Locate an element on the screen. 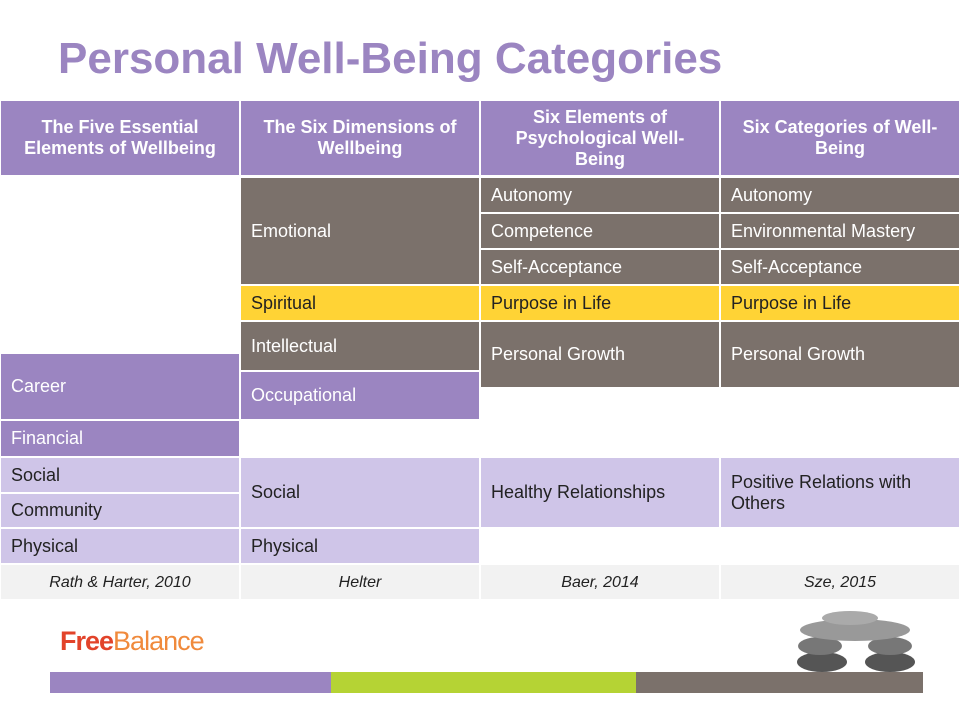 The height and width of the screenshot is (720, 960). source: Helter is located at coordinates (360, 582).